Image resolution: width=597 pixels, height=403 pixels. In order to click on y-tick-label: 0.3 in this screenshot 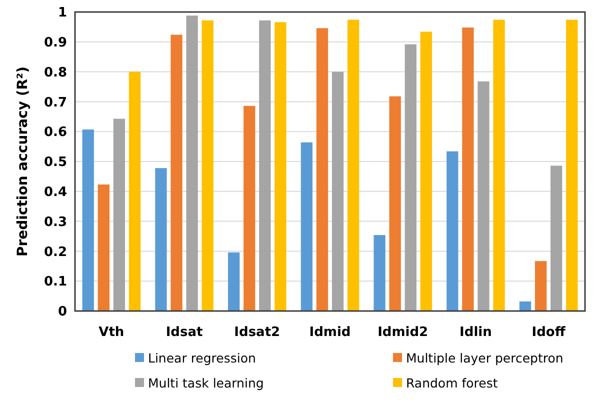, I will do `click(55, 222)`.